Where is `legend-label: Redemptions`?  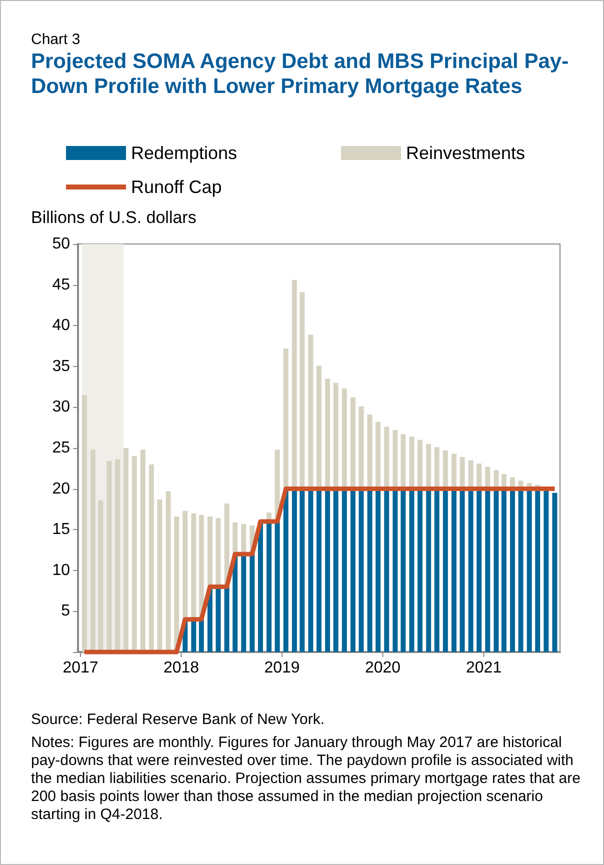 legend-label: Redemptions is located at coordinates (184, 153).